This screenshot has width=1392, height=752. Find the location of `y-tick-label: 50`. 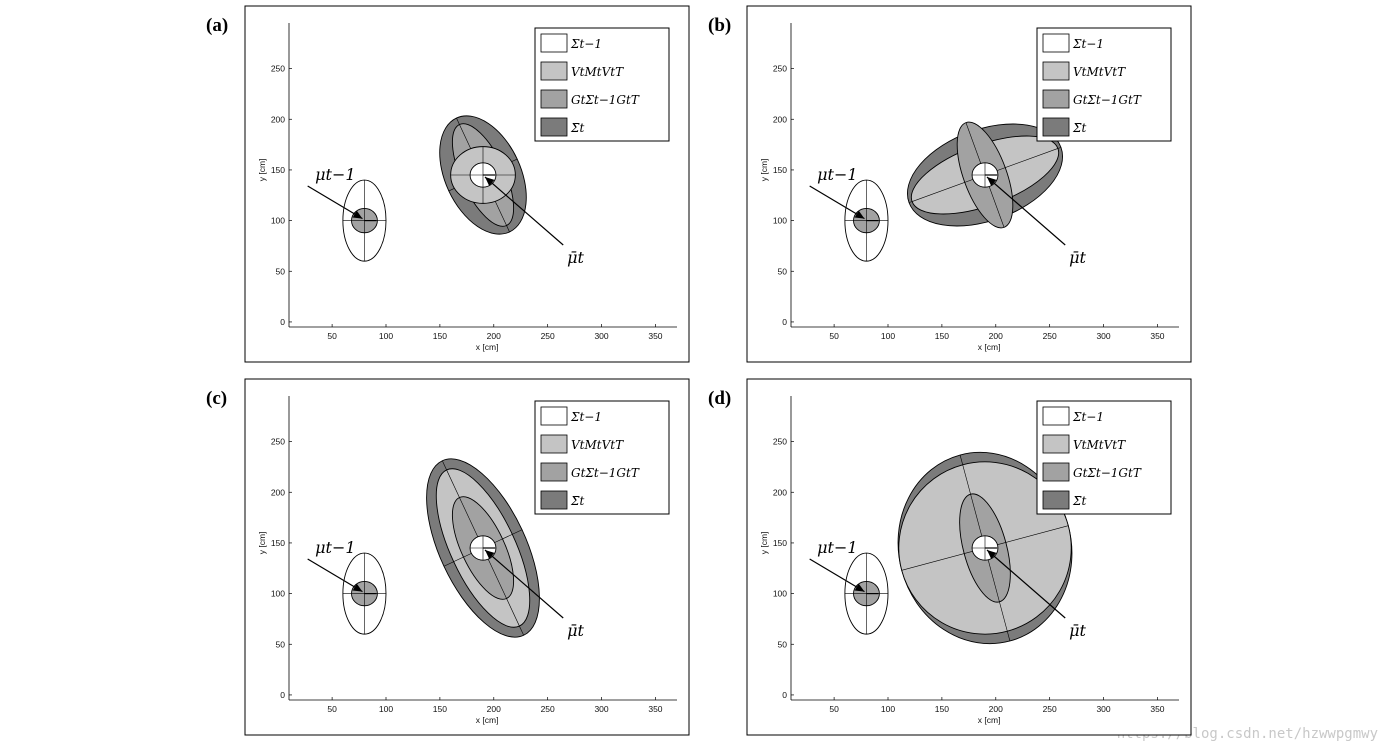

y-tick-label: 50 is located at coordinates (783, 644).